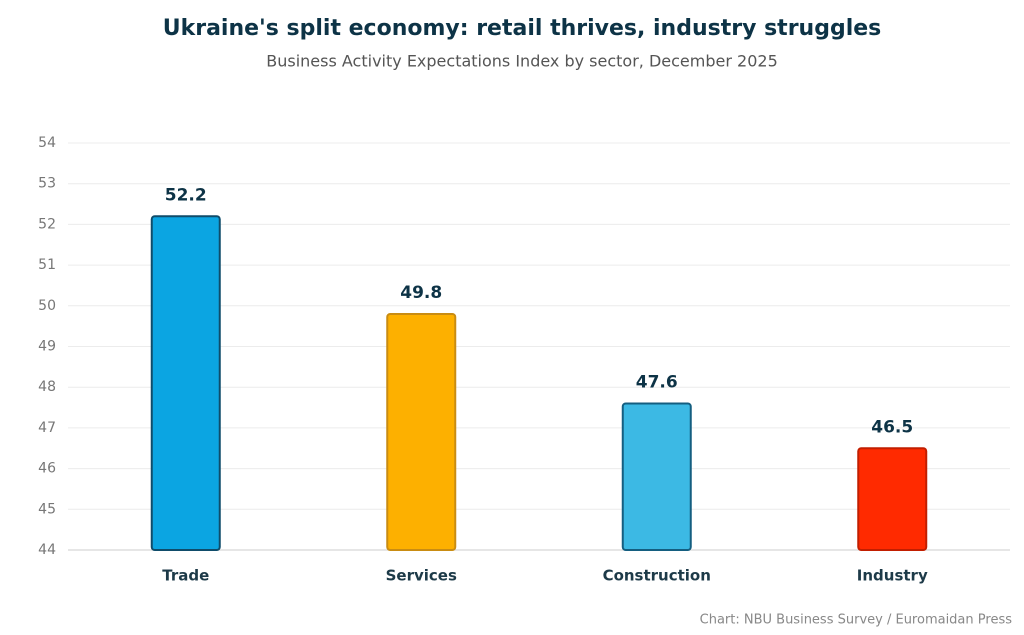 The image size is (1024, 635). I want to click on y-tick-label: 52, so click(47, 224).